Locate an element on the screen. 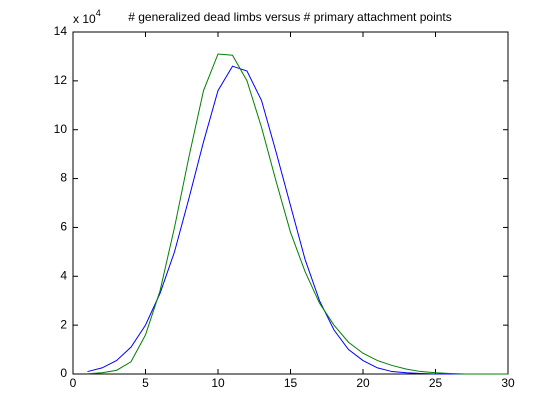 This screenshot has height=420, width=560. y-multiplier-power: 4 is located at coordinates (98, 13).